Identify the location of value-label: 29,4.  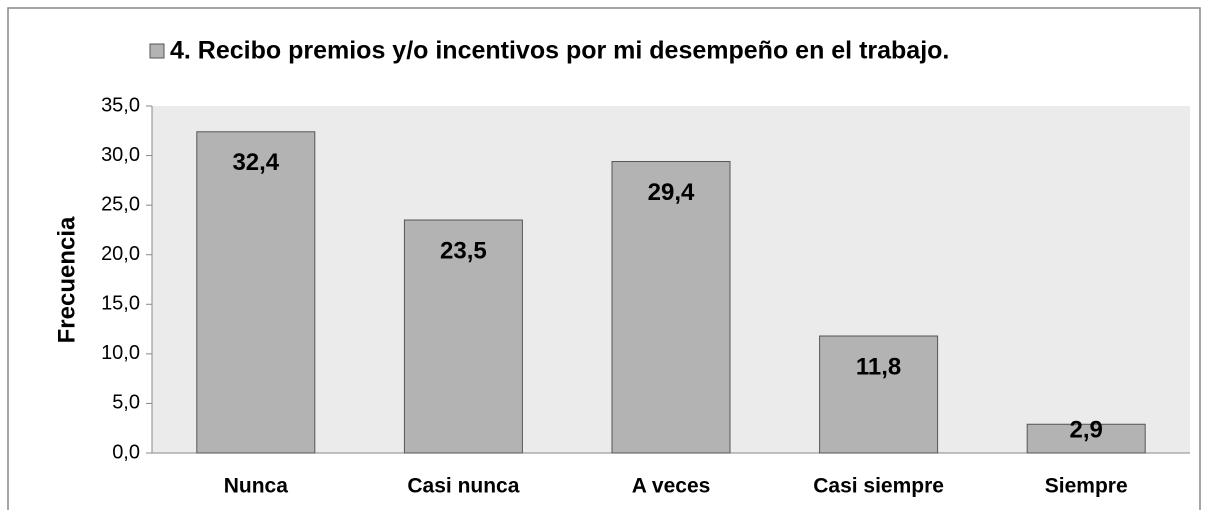
(671, 192).